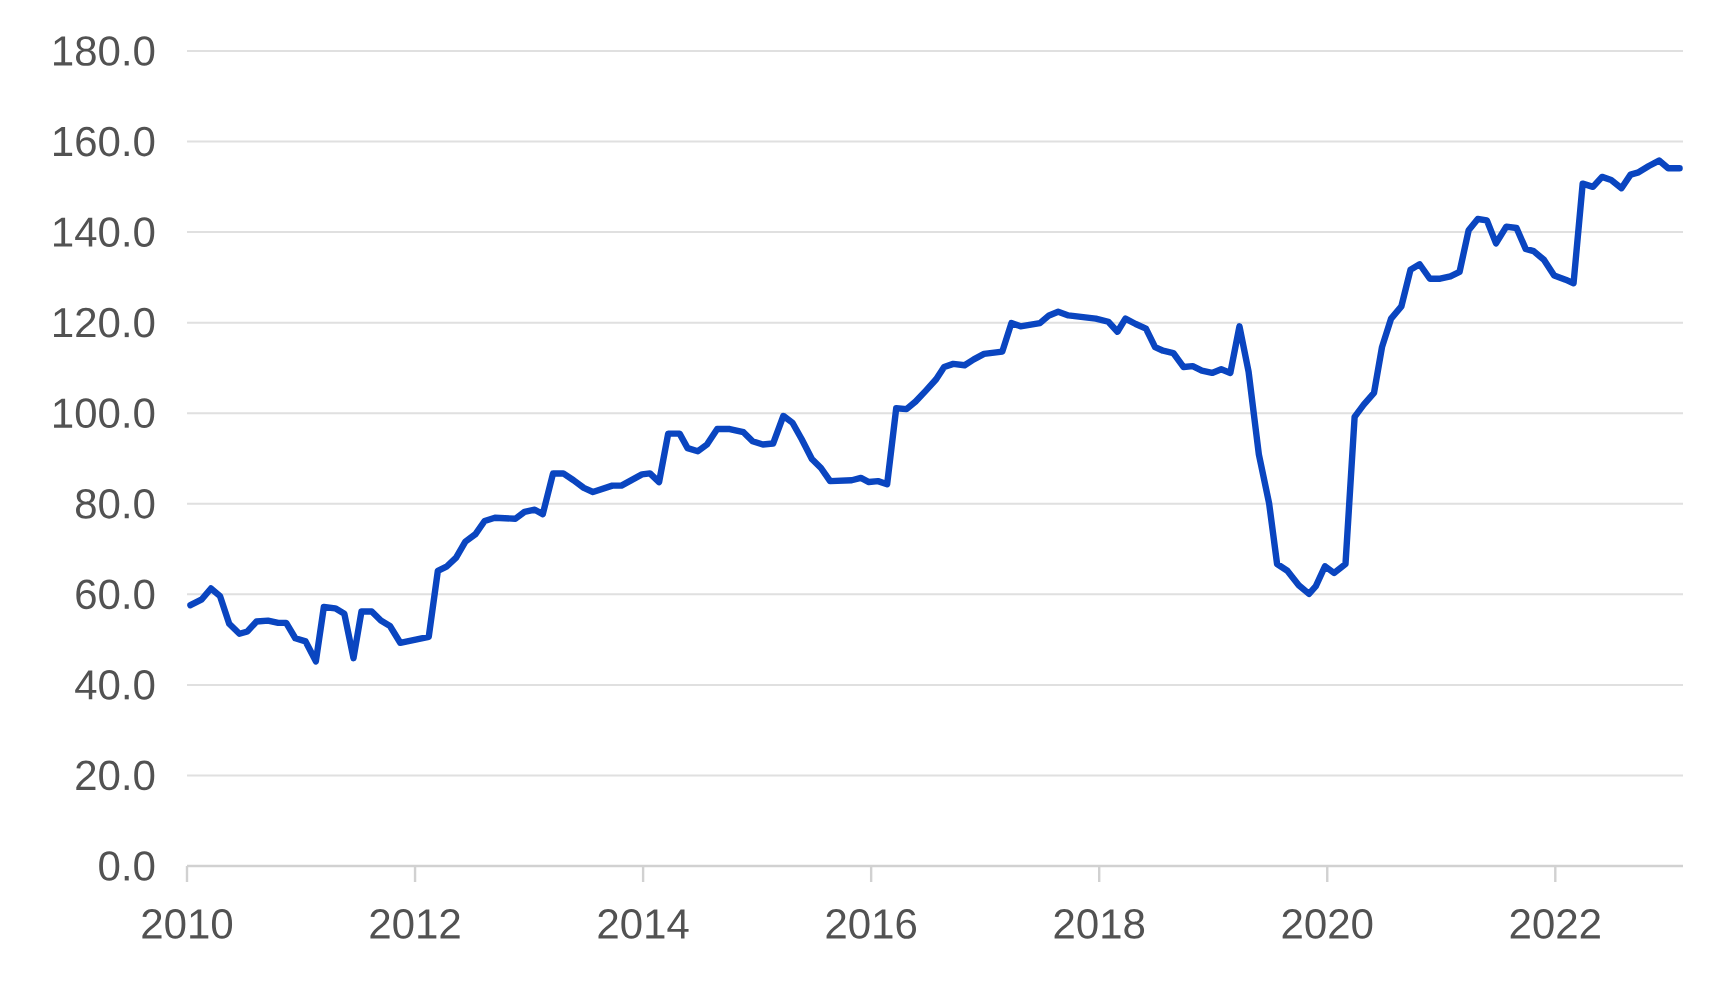 The height and width of the screenshot is (987, 1734). What do you see at coordinates (104, 232) in the screenshot?
I see `y-tick-label: 140.0` at bounding box center [104, 232].